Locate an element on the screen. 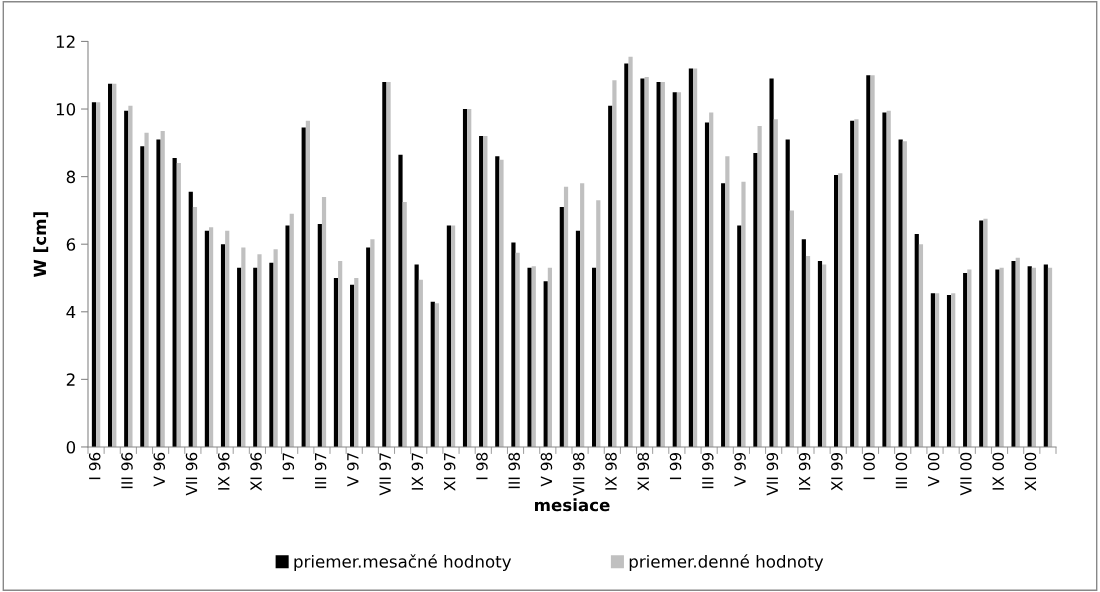  y-tick-label: 6 is located at coordinates (71, 244).